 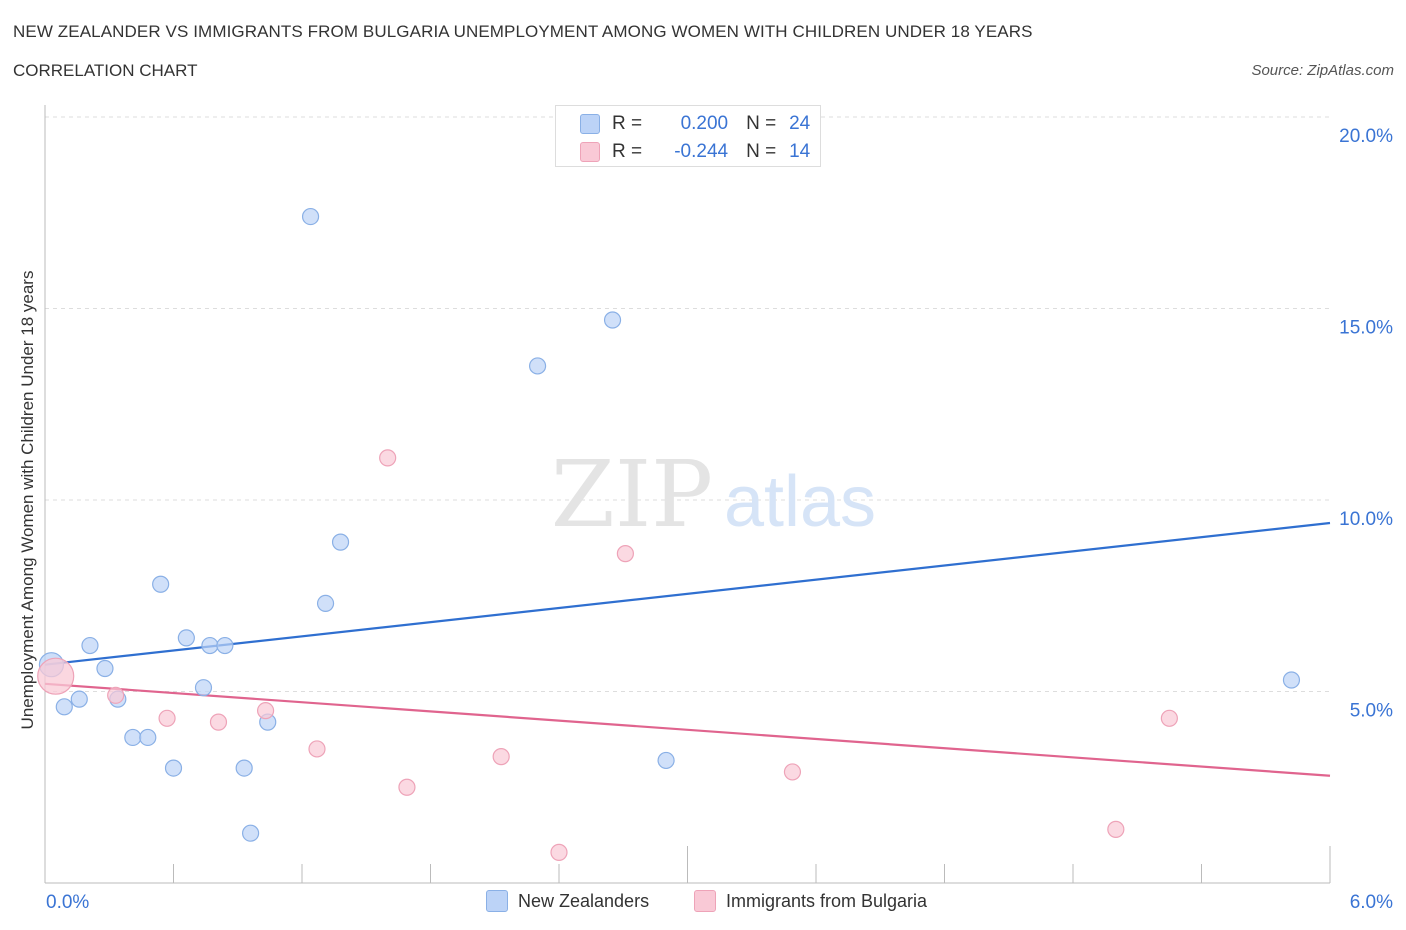 What do you see at coordinates (1371, 902) in the screenshot?
I see `x-tick-label: 6.0%` at bounding box center [1371, 902].